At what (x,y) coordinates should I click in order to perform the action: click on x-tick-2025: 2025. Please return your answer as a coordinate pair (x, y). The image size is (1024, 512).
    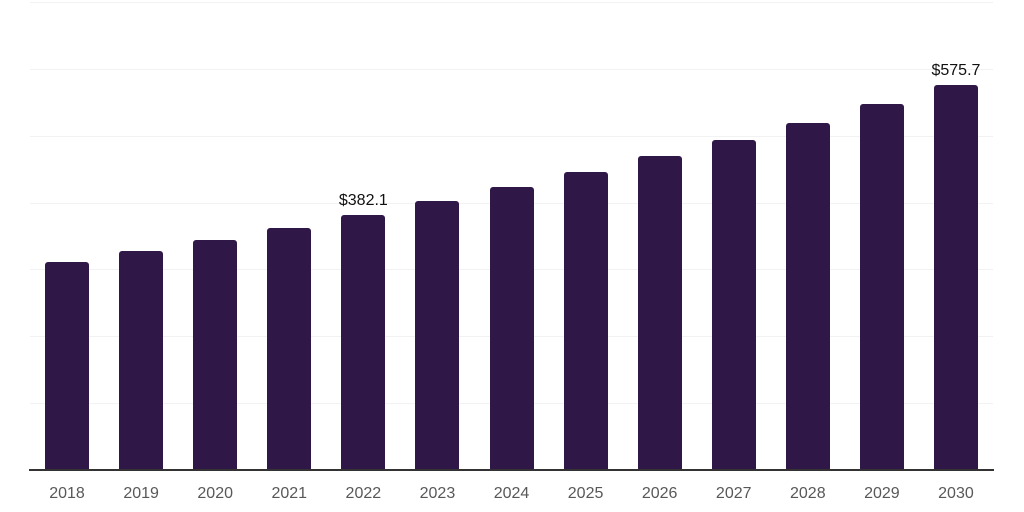
    Looking at the image, I should click on (585, 493).